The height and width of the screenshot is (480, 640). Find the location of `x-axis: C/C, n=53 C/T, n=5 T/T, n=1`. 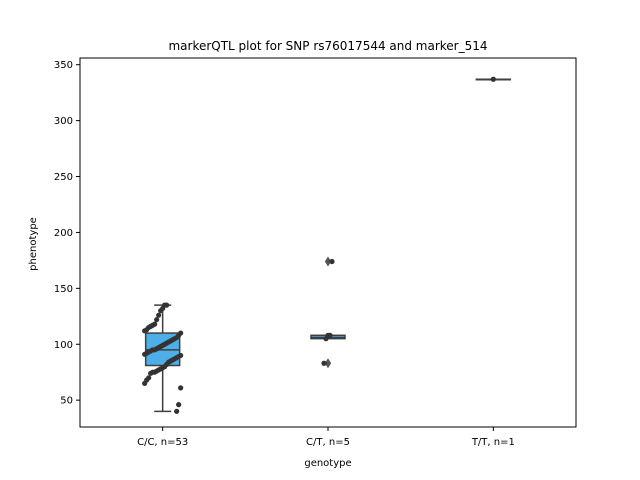

x-axis: C/C, n=53 C/T, n=5 T/T, n=1 is located at coordinates (326, 437).